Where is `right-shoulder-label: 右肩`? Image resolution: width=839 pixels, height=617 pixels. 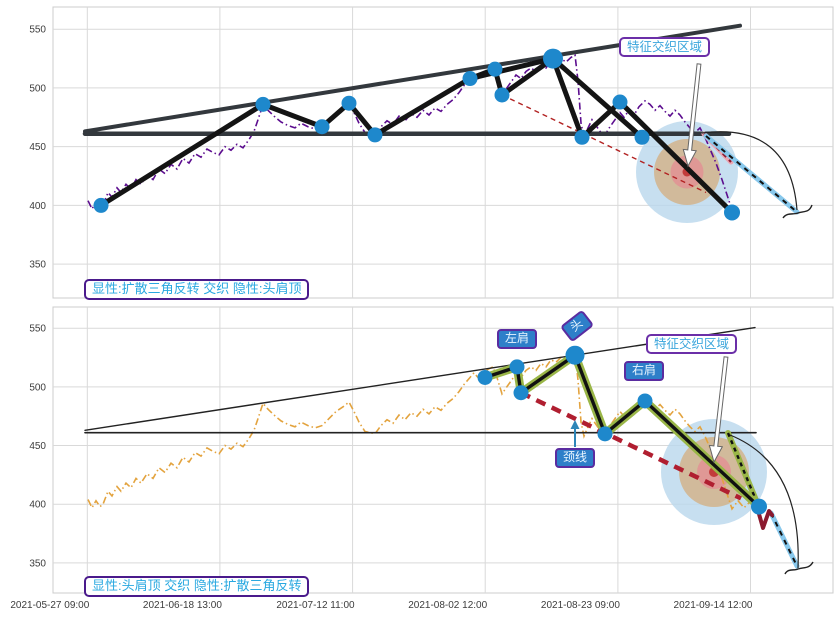
right-shoulder-label: 右肩 is located at coordinates (644, 371).